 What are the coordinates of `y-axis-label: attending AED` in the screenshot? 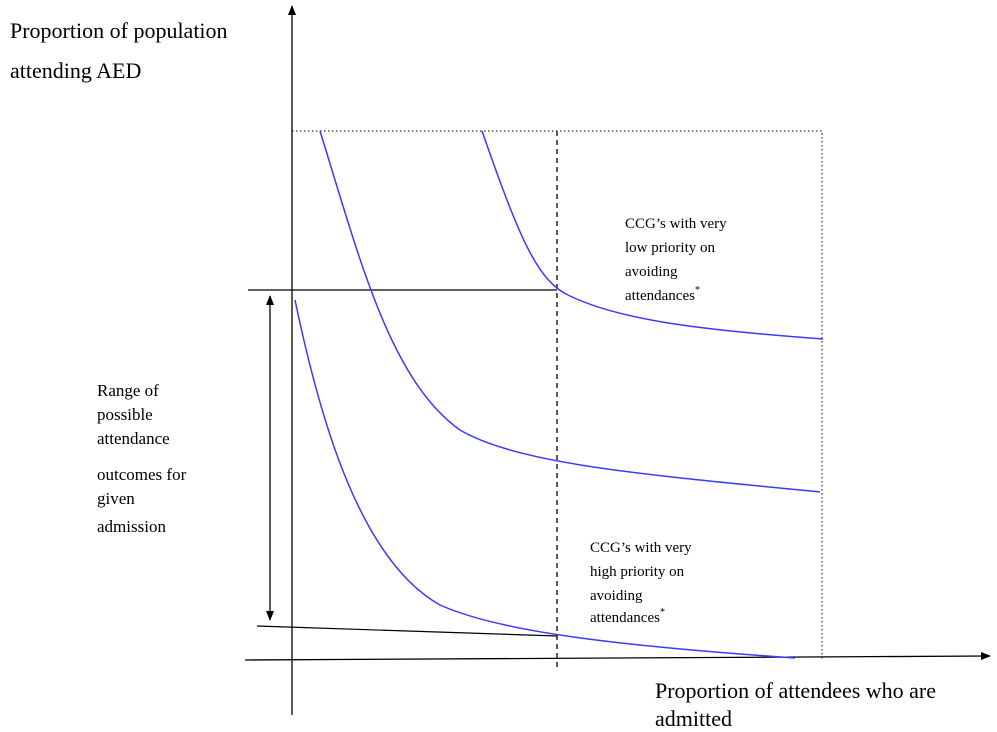 It's located at (75, 70).